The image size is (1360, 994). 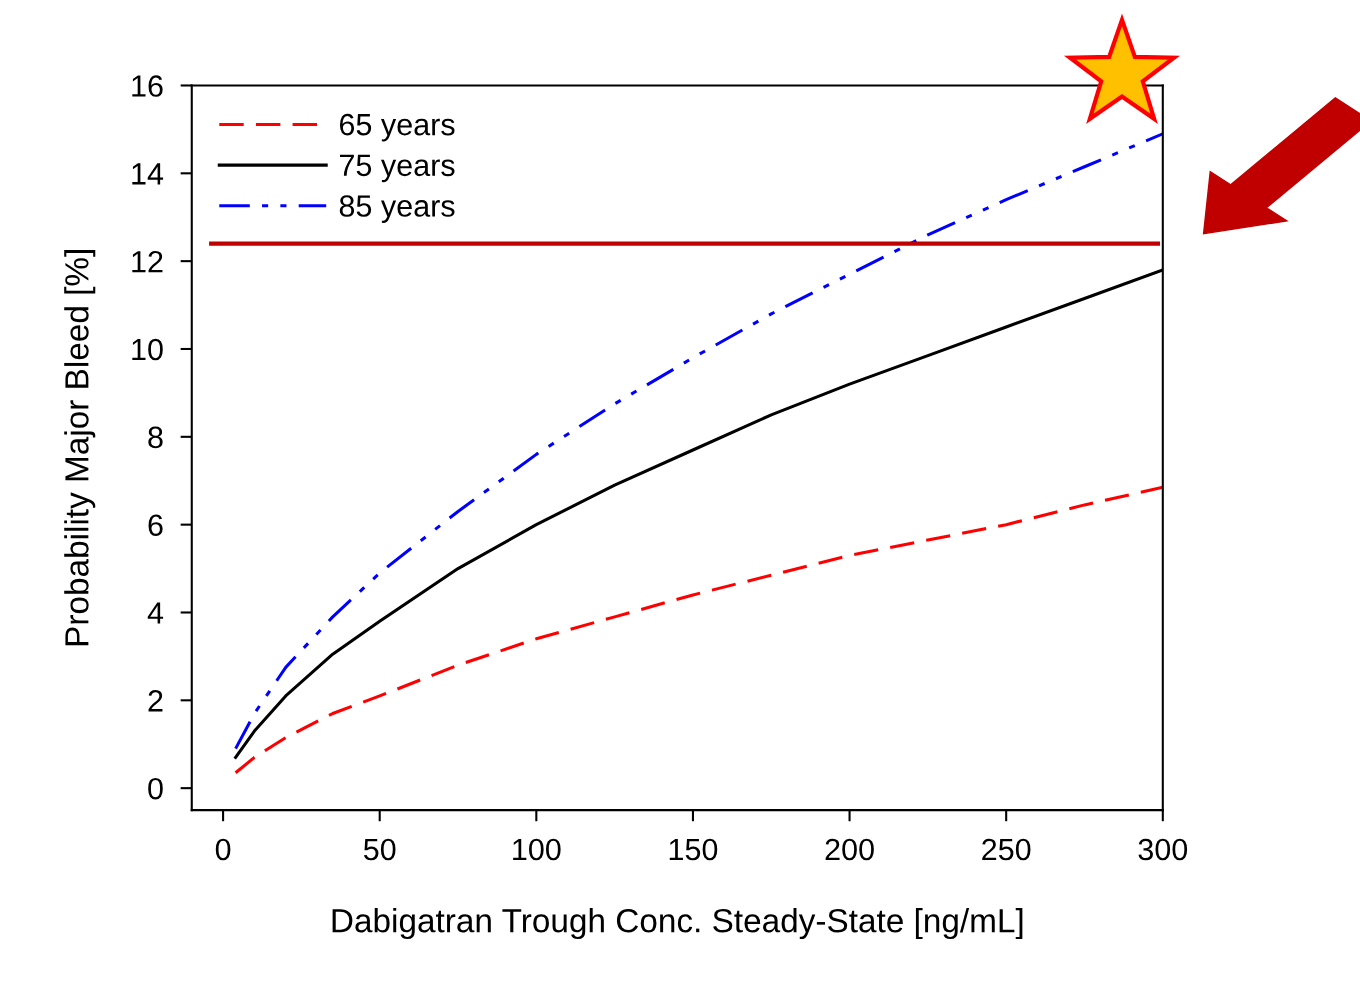 What do you see at coordinates (147, 261) in the screenshot?
I see `y-tick-label: 12` at bounding box center [147, 261].